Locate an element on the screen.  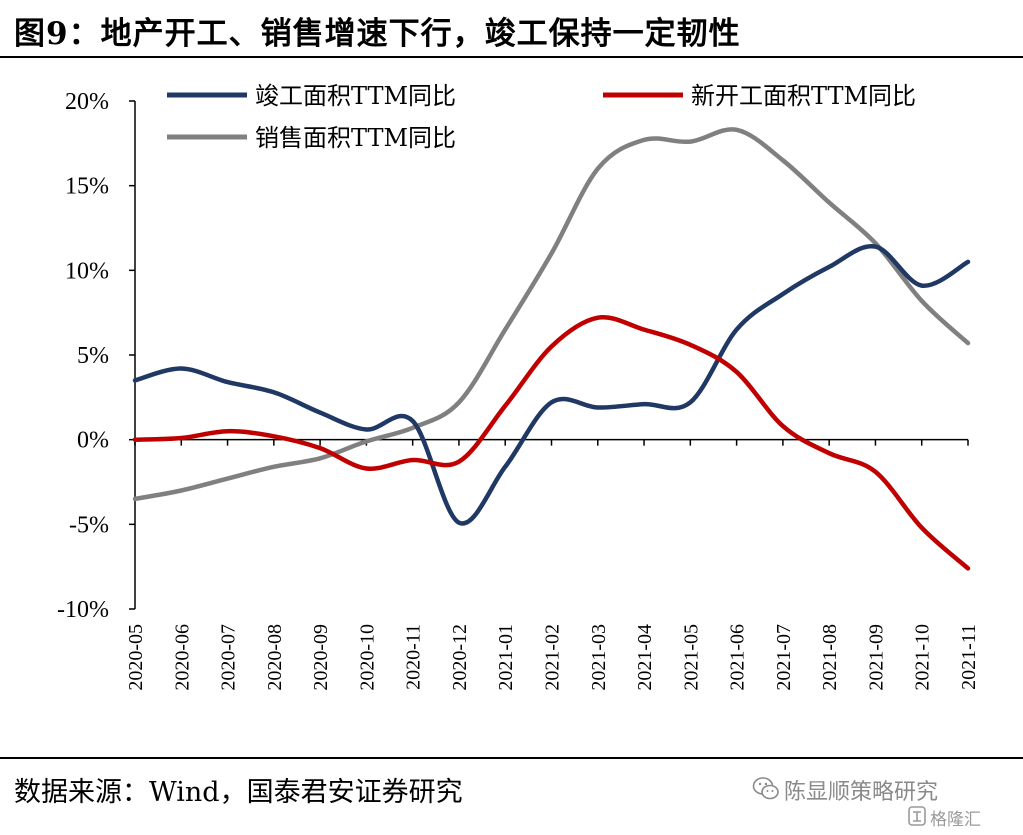
x-tick-label: 2020-10 is located at coordinates (367, 657).